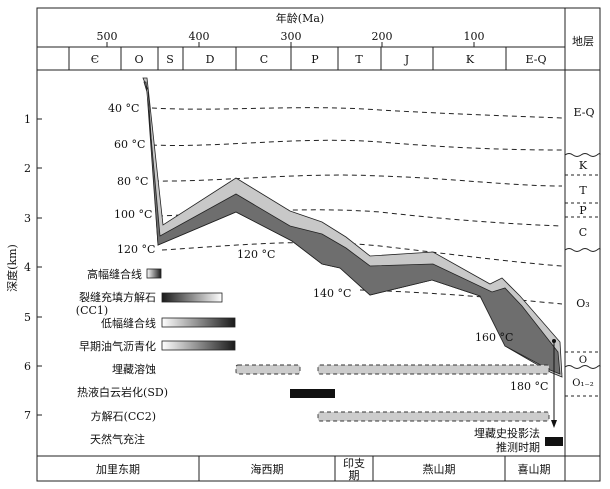 This screenshot has width=610, height=489. Describe the element at coordinates (198, 345) in the screenshot. I see `event-bar-early-bitumen` at that location.